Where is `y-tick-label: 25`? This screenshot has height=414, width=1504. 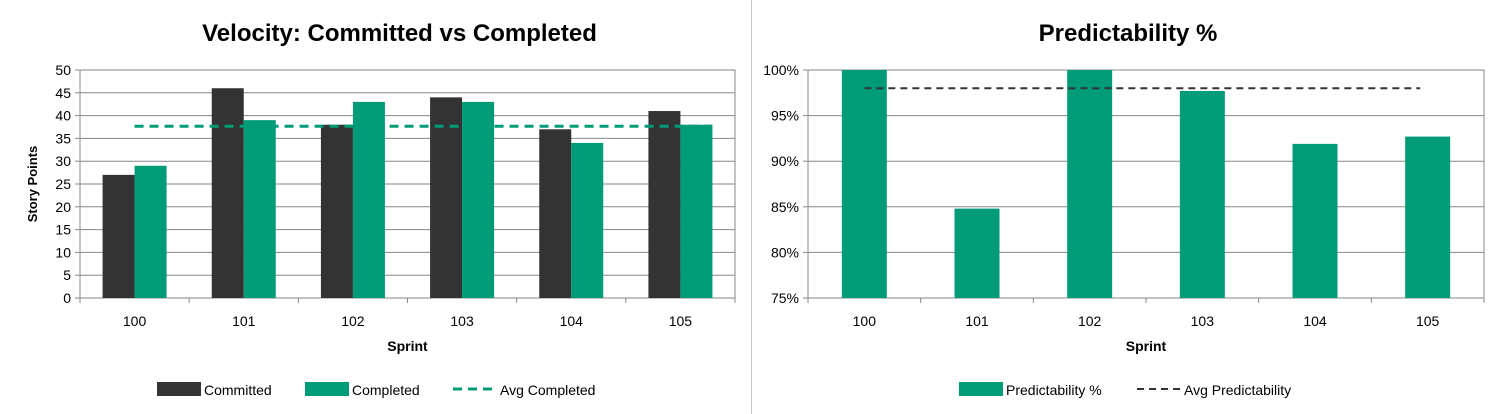 y-tick-label: 25 is located at coordinates (63, 184).